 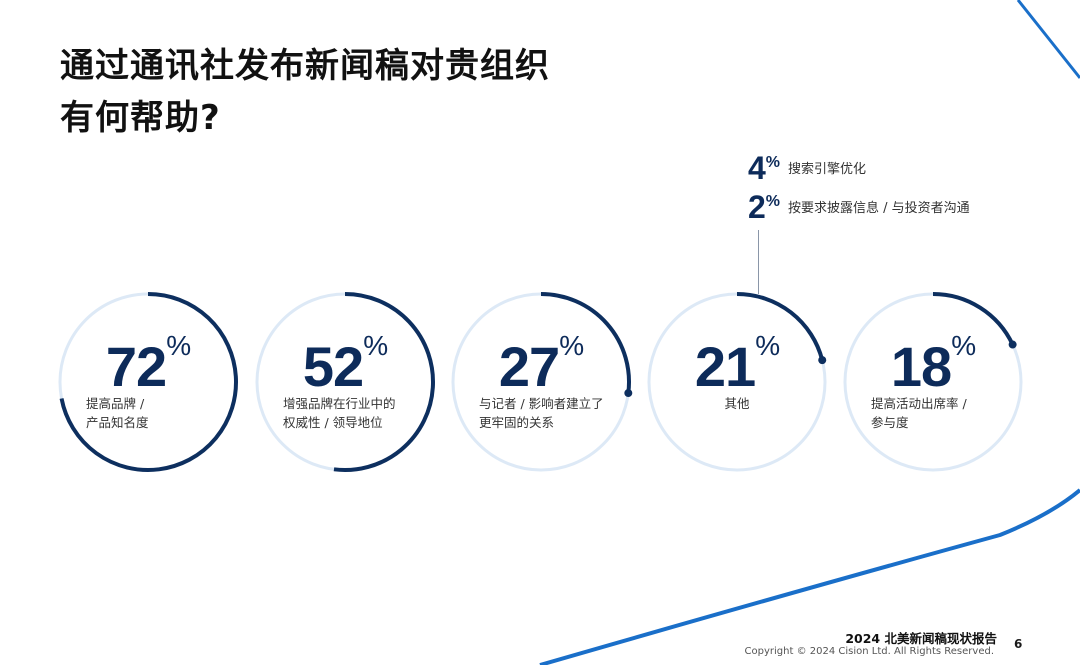 What do you see at coordinates (758, 262) in the screenshot?
I see `connector-line` at bounding box center [758, 262].